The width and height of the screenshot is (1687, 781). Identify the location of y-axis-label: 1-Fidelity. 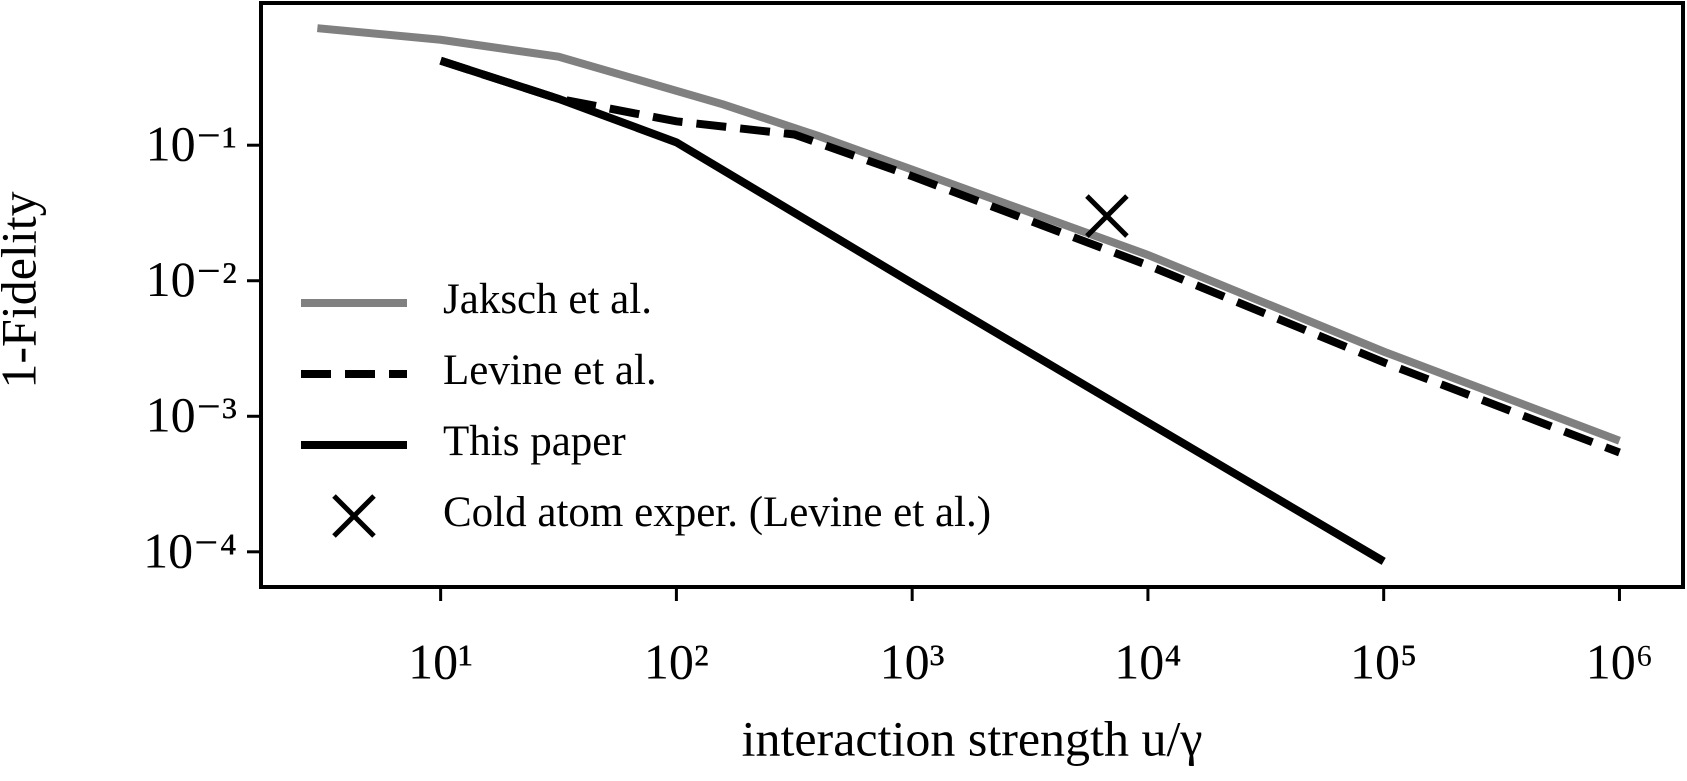
(23, 289).